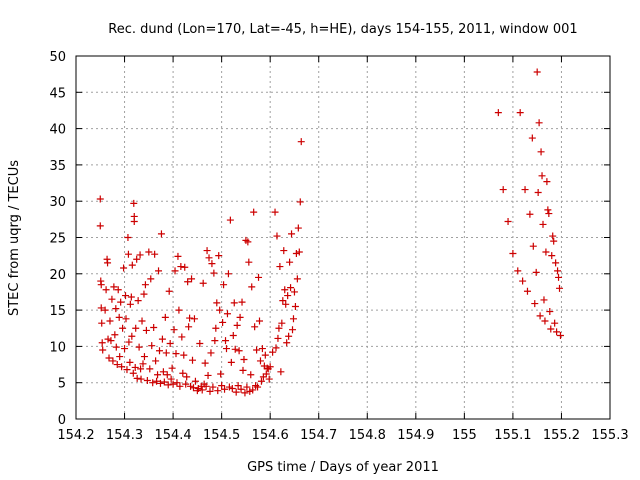 This screenshot has width=640, height=480. Describe the element at coordinates (57, 275) in the screenshot. I see `y-tick-label: 20` at that location.